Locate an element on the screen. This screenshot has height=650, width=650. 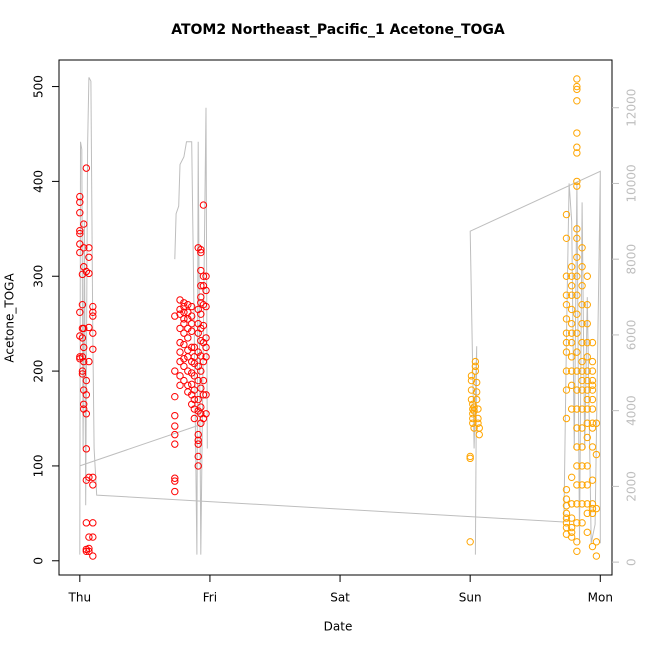
y-tick-label: 0 is located at coordinates (39, 561).